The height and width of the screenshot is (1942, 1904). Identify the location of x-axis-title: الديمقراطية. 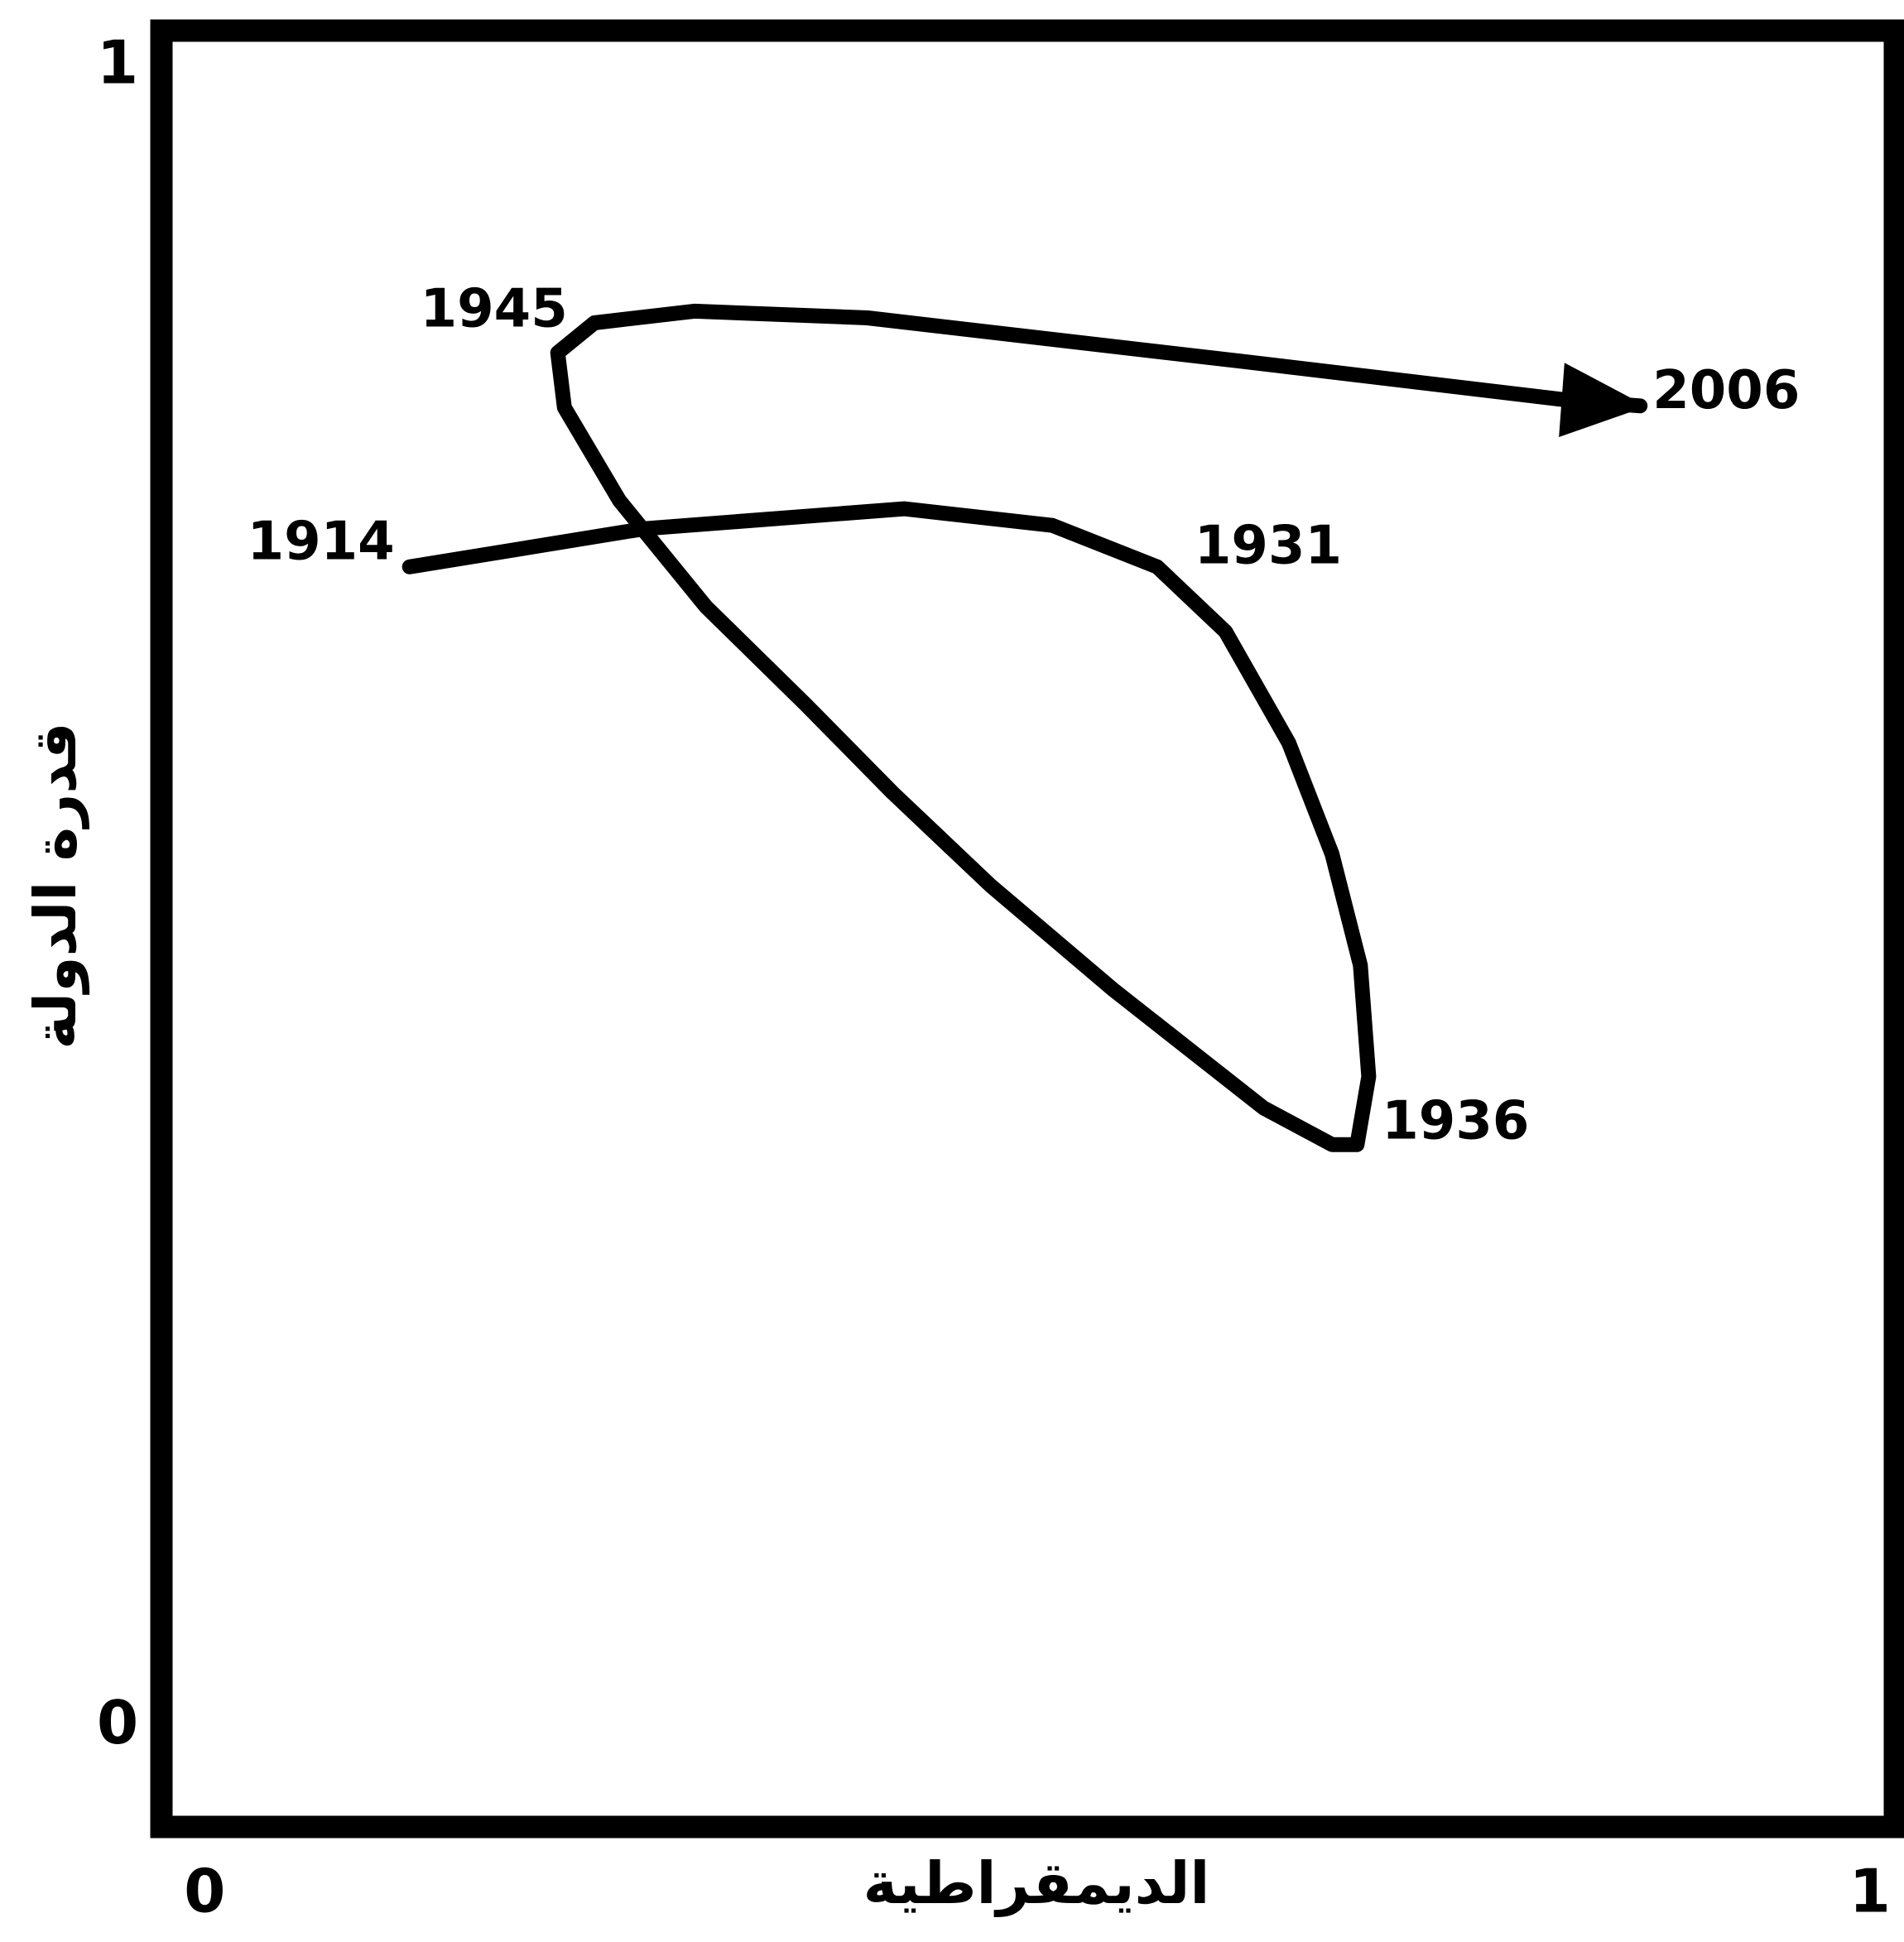
(1036, 1883).